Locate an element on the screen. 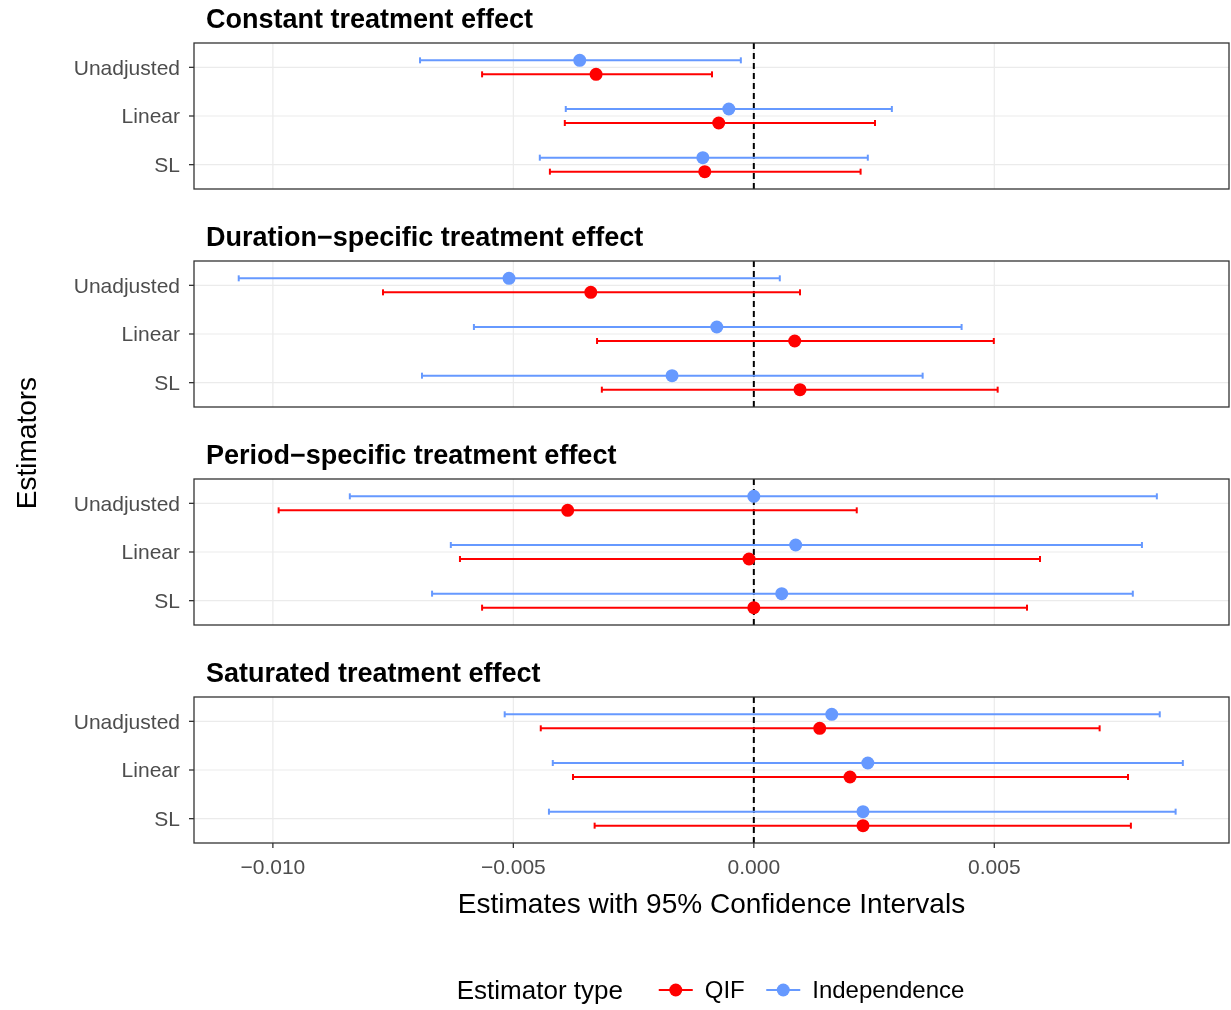  legend-label: Independence is located at coordinates (888, 990).